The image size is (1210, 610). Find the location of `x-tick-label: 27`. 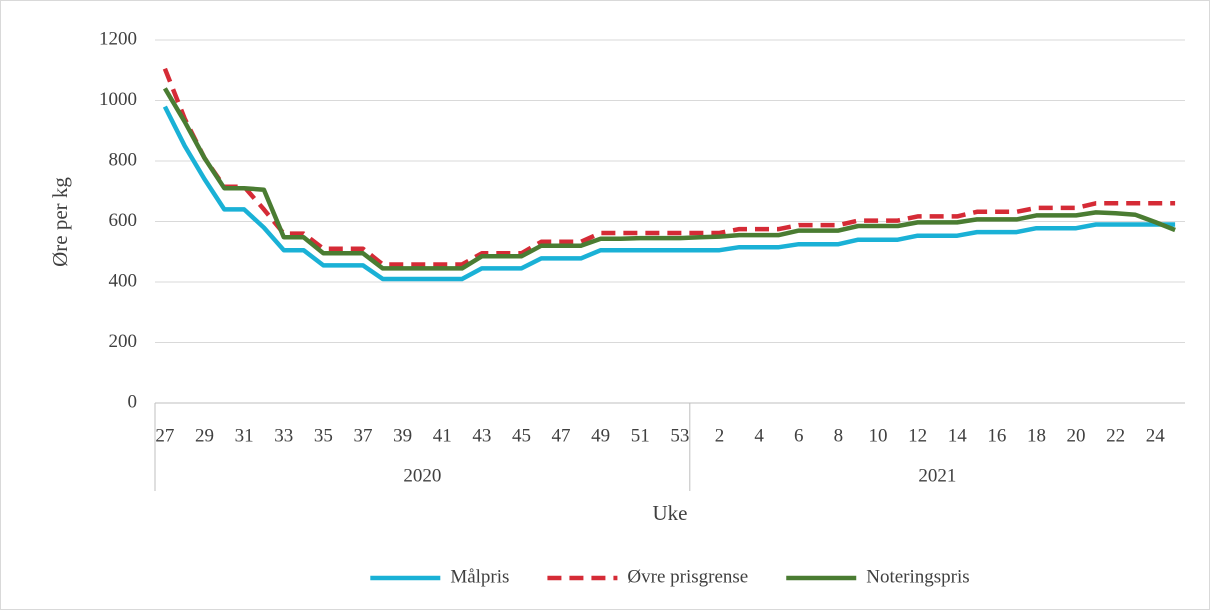

x-tick-label: 27 is located at coordinates (164, 435).